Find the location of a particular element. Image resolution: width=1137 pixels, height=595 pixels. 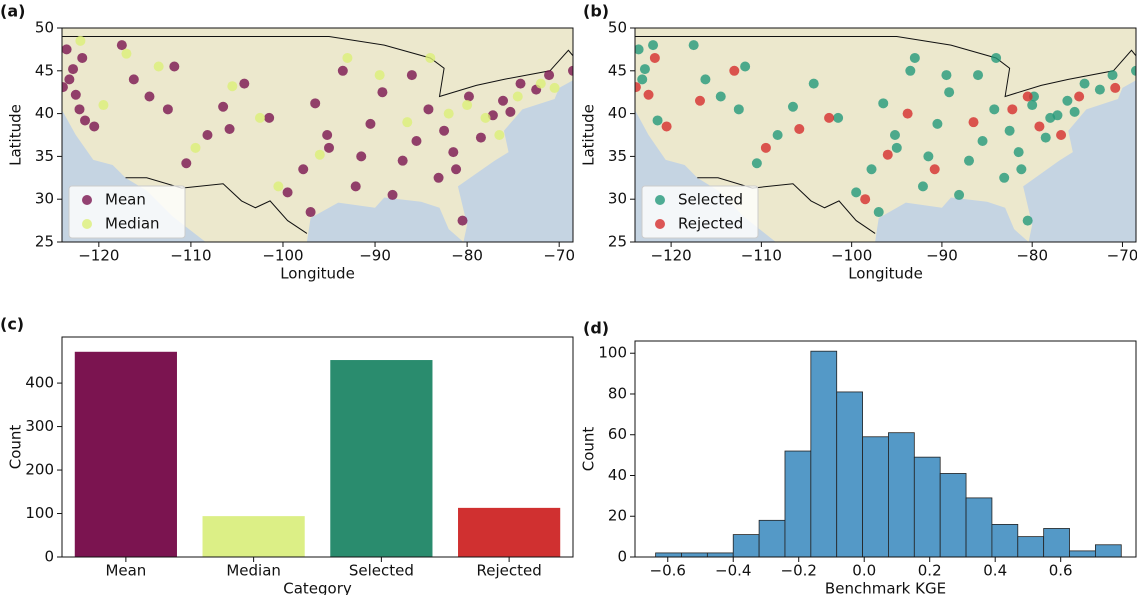

panel-label: (c) is located at coordinates (12, 324).